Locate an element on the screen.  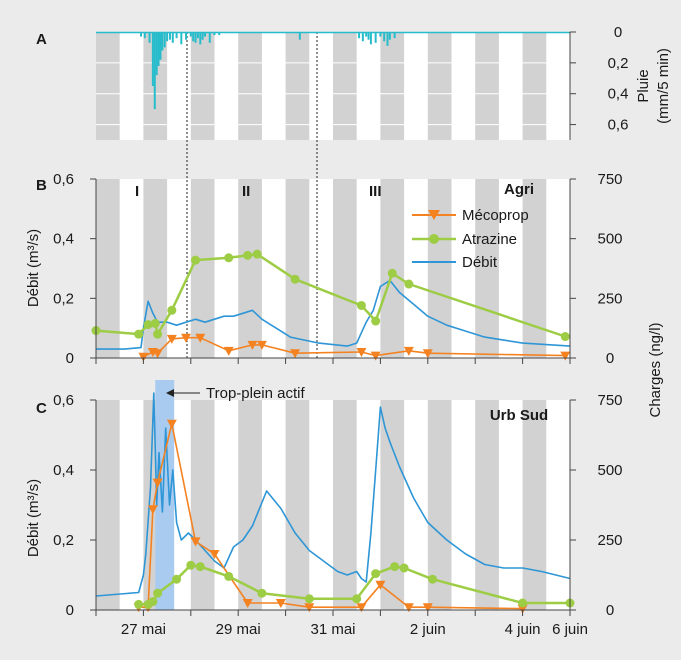
panel_b-right-ytick-label: 750 is located at coordinates (609, 179).